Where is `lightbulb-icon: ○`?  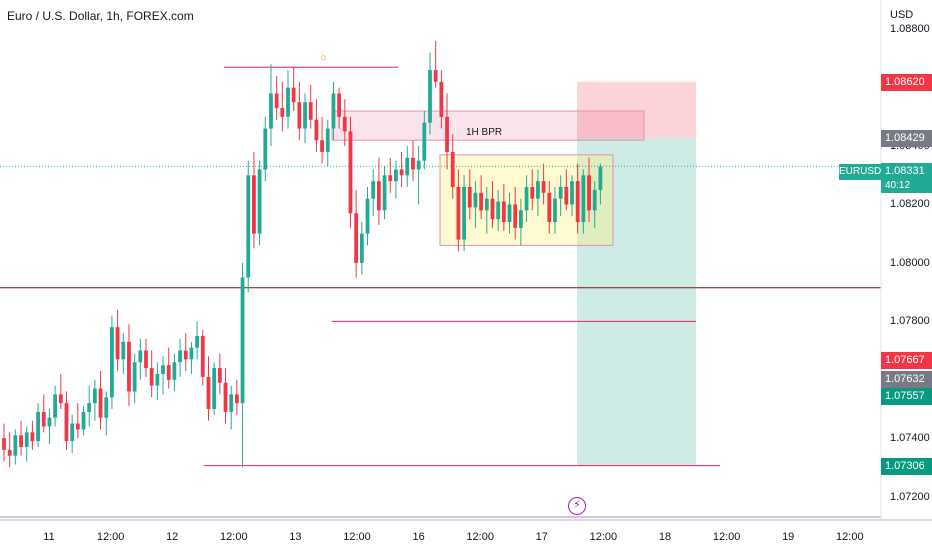
lightbulb-icon: ○ is located at coordinates (323, 58).